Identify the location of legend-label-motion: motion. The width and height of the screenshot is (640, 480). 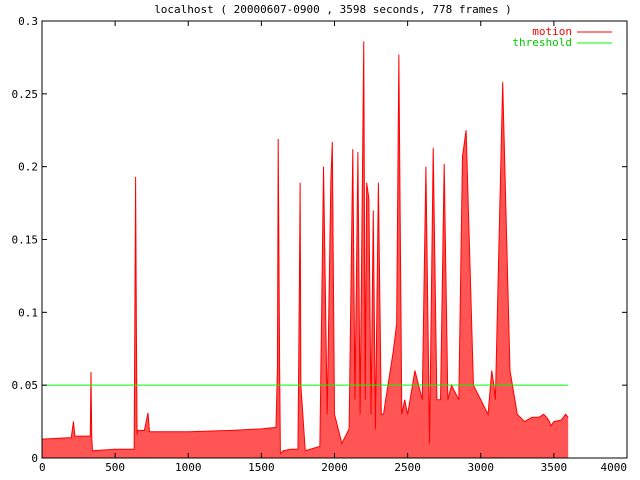
(552, 31).